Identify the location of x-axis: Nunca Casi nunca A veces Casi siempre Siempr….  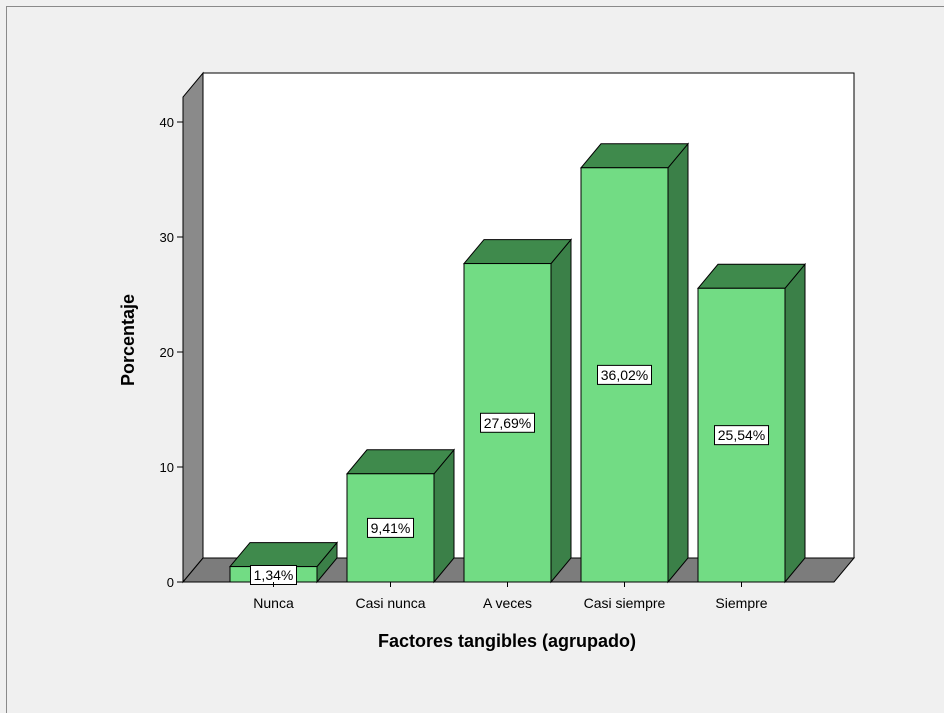
(510, 596).